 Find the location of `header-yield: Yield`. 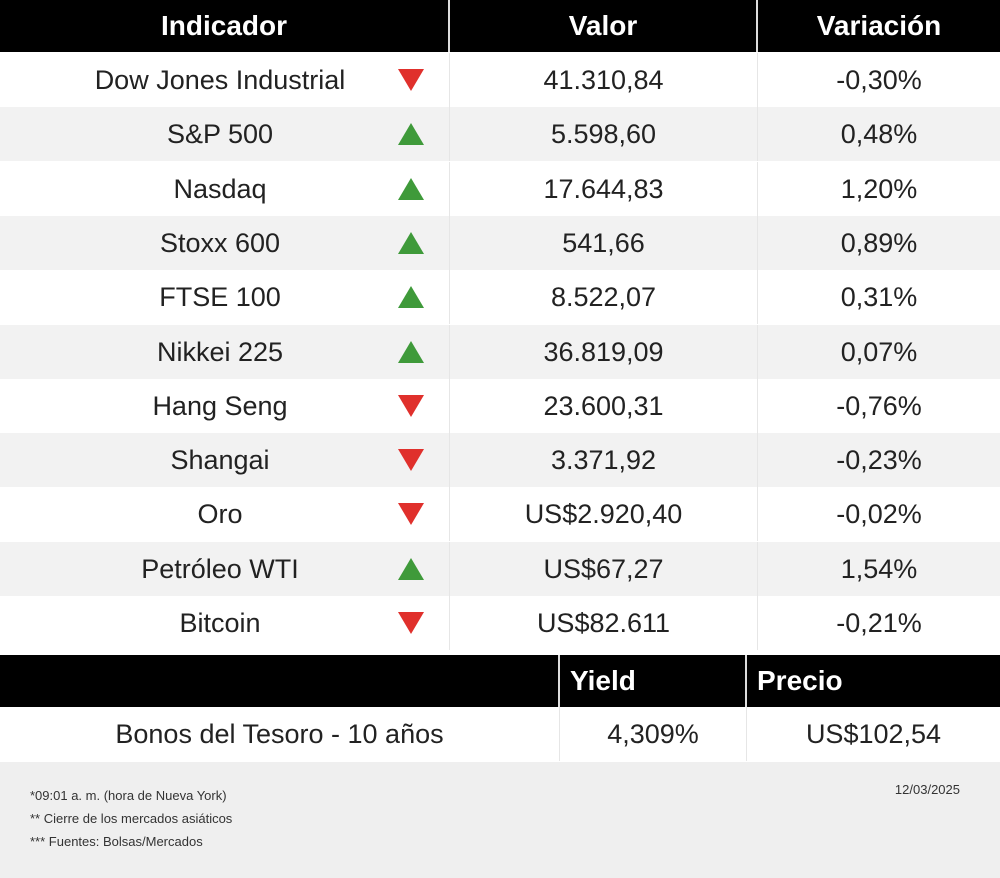

header-yield: Yield is located at coordinates (653, 681).